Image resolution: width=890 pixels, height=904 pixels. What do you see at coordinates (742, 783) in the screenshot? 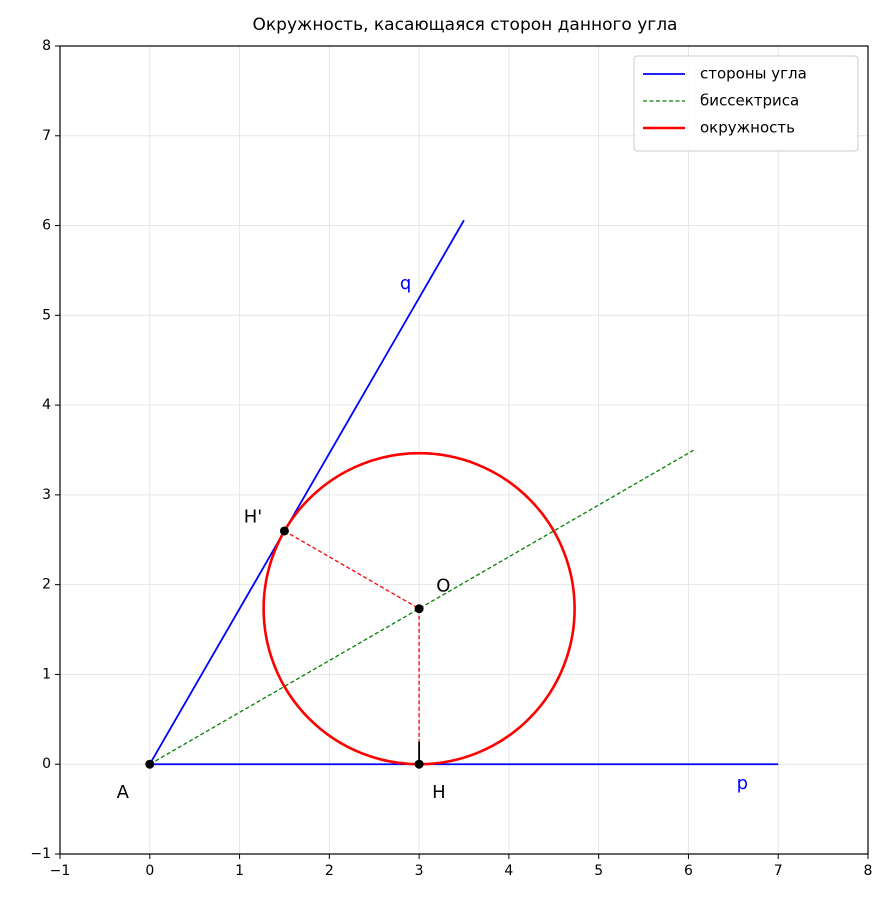
I see `annotation: p` at bounding box center [742, 783].